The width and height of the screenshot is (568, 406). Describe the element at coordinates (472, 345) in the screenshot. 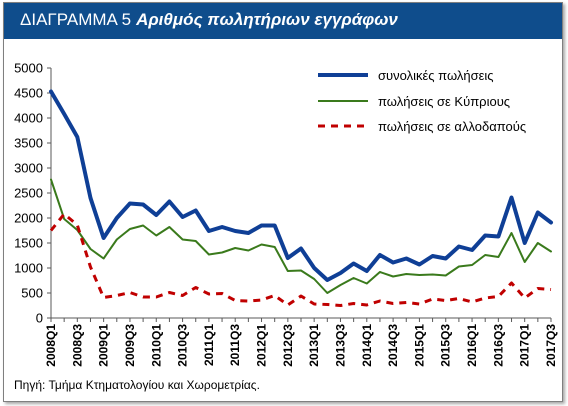

I see `x-tick-label: 2016Q1` at that location.